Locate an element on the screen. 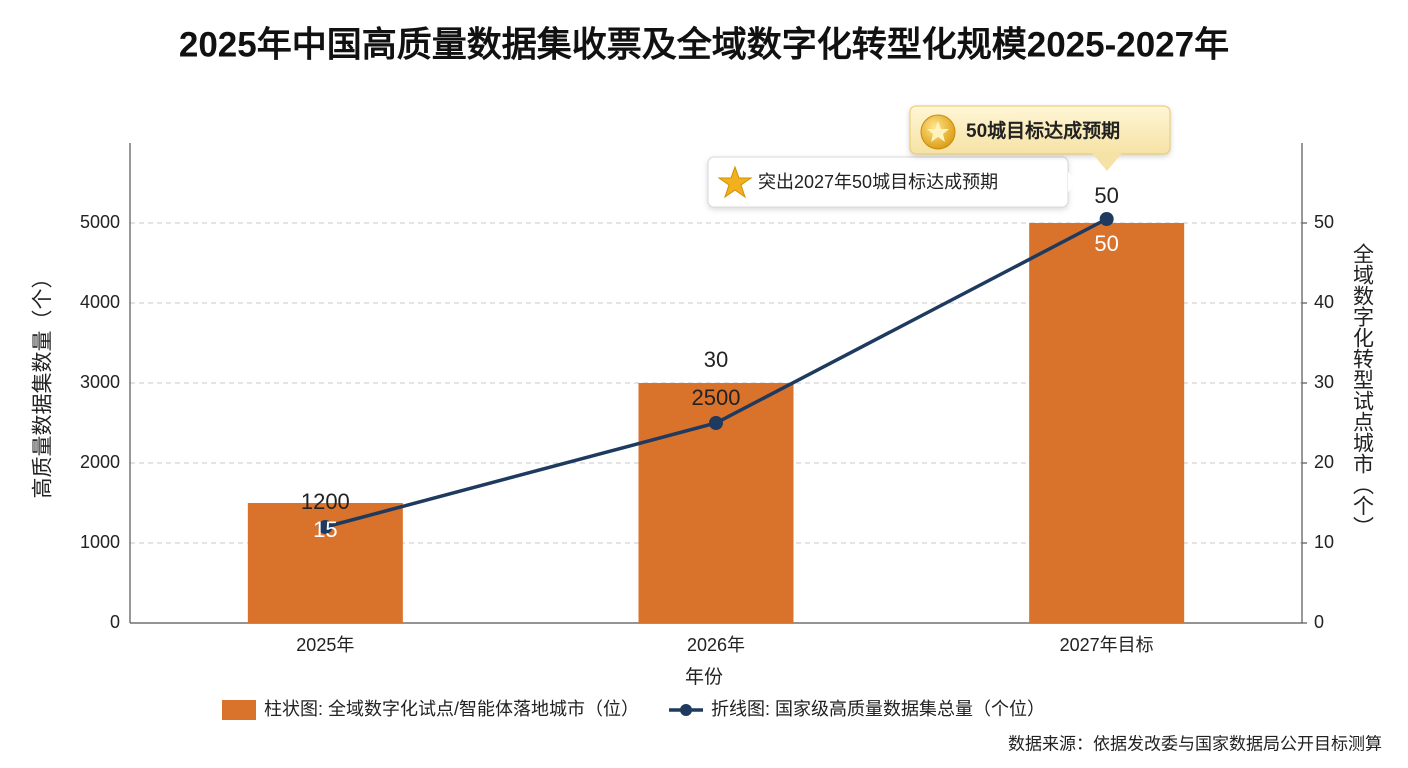 The width and height of the screenshot is (1408, 768). x-tick-label: 2025年 is located at coordinates (325, 645).